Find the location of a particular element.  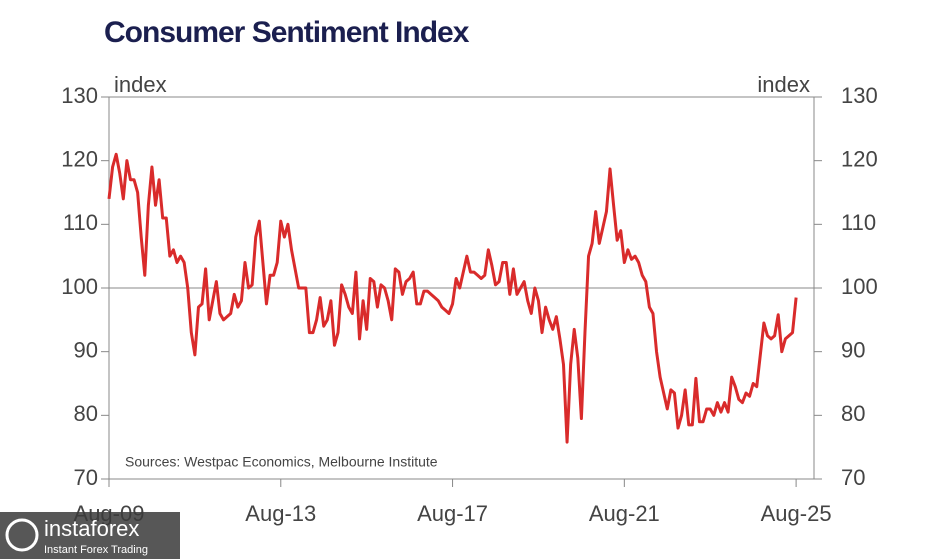

y2-tick-label: 80 is located at coordinates (853, 413).